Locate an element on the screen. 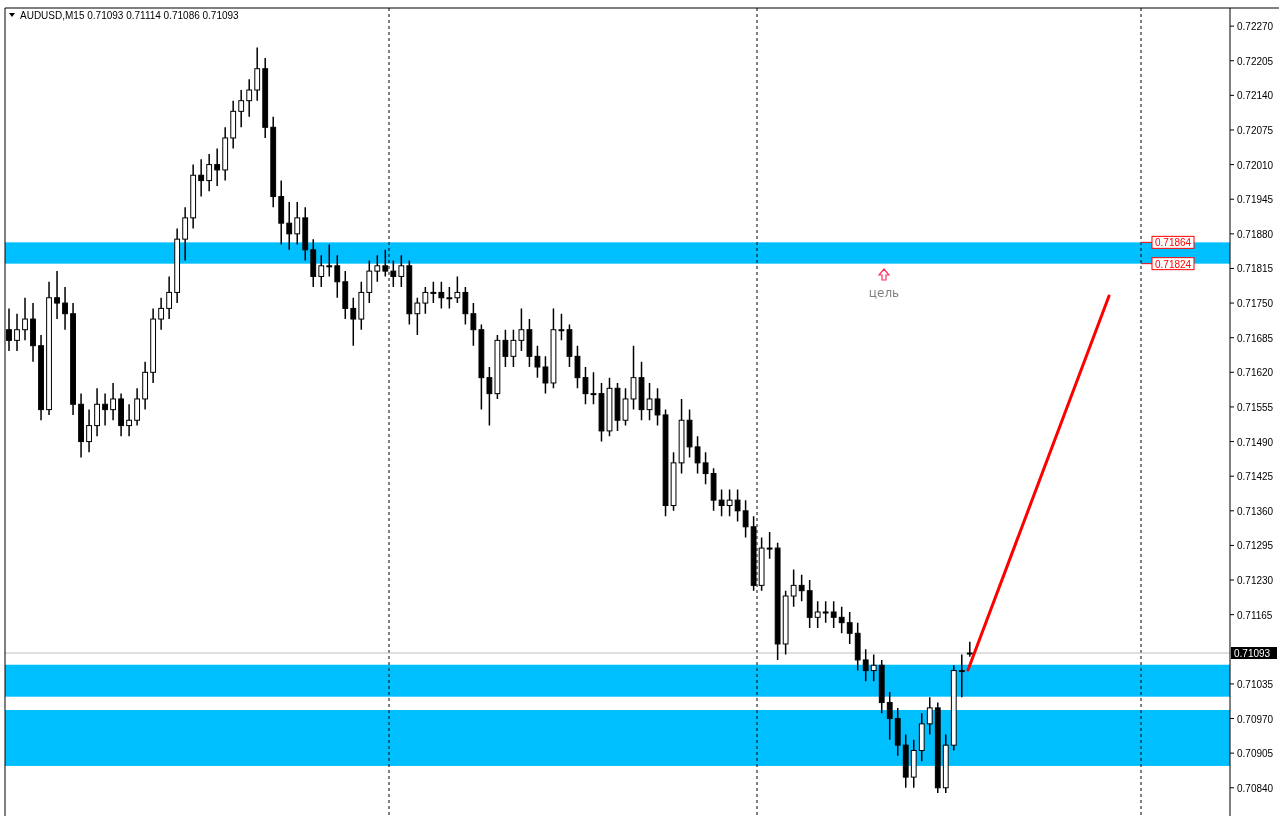 Image resolution: width=1280 pixels, height=816 pixels. y-tick-label: 0.70970 is located at coordinates (1255, 719).